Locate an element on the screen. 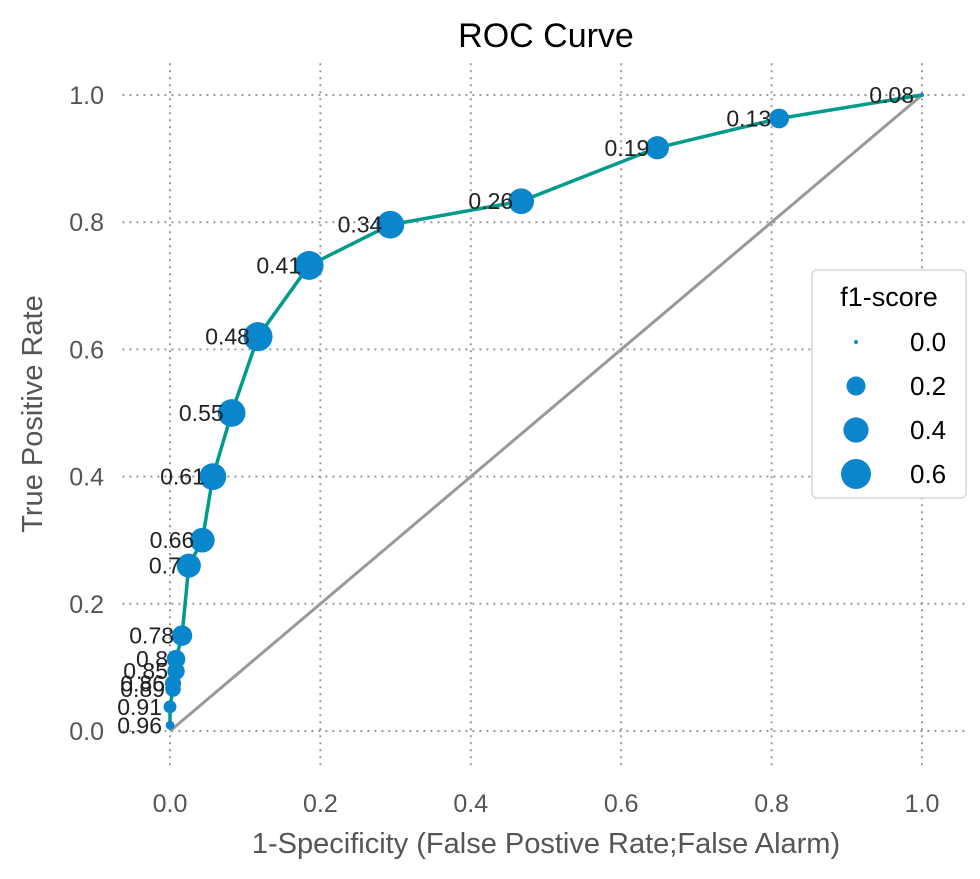 Image resolution: width=980 pixels, height=879 pixels. threshold-label: 0.85 is located at coordinates (145, 671).